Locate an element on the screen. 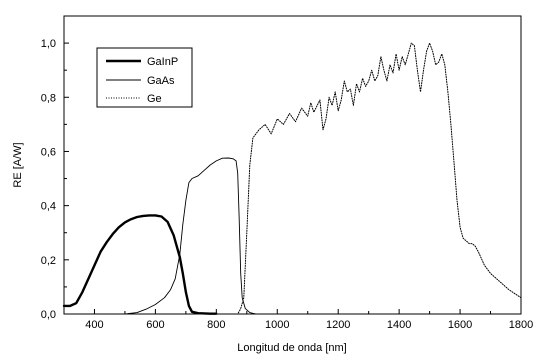 The height and width of the screenshot is (354, 537). legend: GaInP GaAs Ge is located at coordinates (144, 77).